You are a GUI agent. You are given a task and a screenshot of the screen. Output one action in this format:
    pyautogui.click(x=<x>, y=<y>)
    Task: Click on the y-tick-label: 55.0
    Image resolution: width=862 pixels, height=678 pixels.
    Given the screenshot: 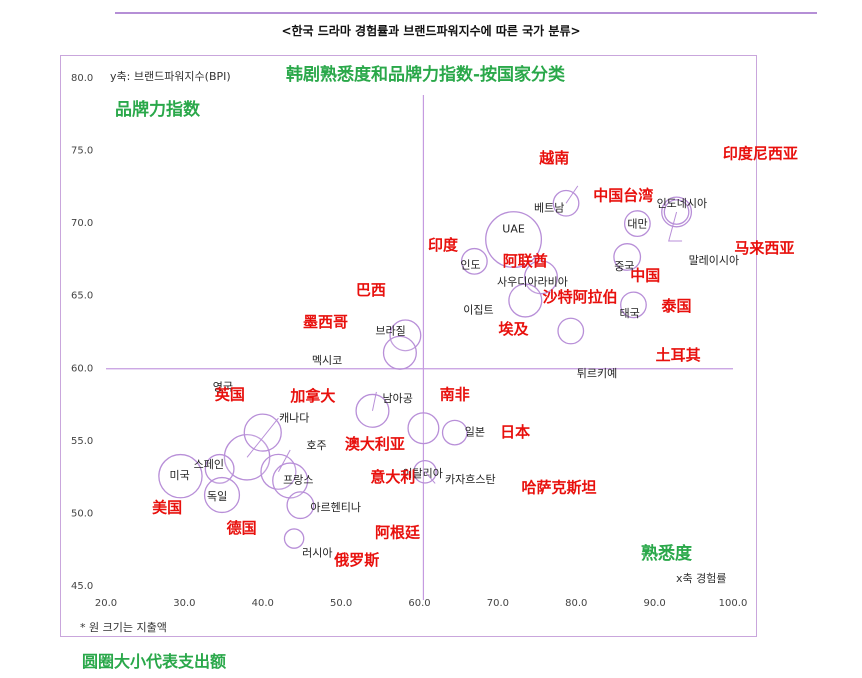 What is the action you would take?
    pyautogui.click(x=82, y=441)
    